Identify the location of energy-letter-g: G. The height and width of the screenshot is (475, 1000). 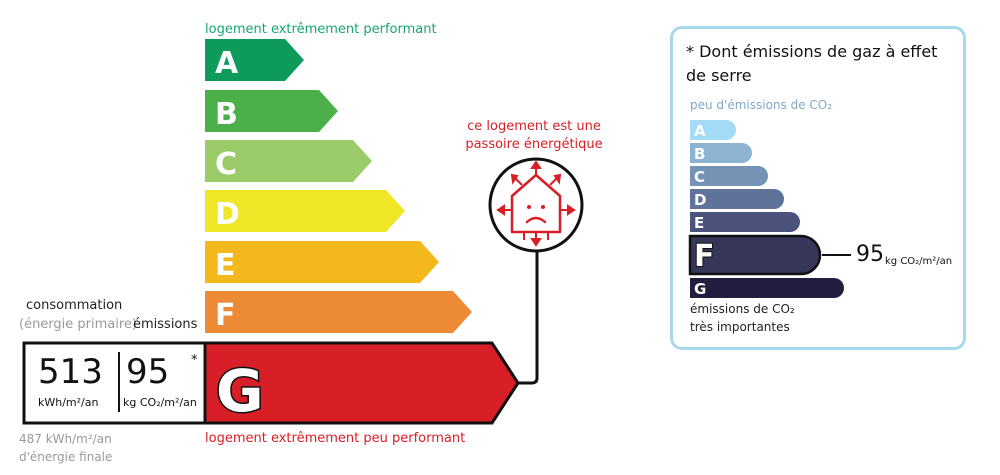
(240, 391).